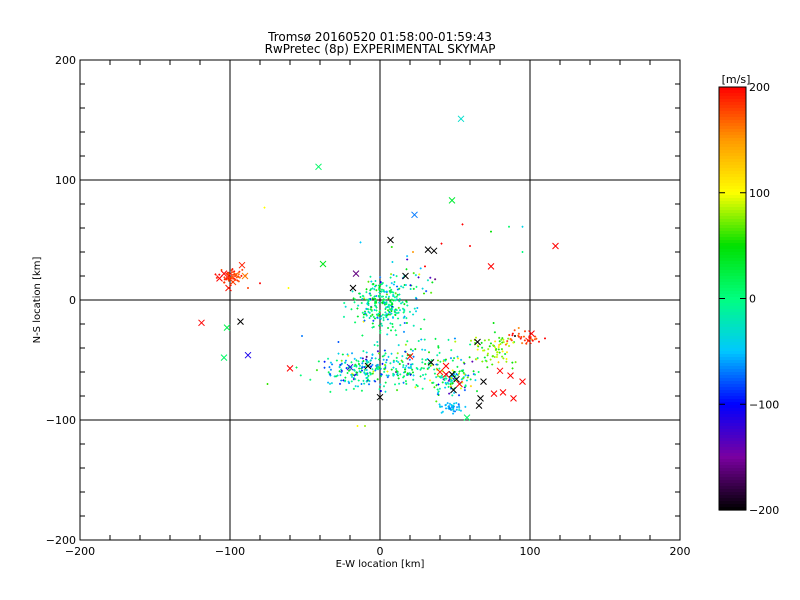  I want to click on colorbar-gradient, so click(732, 299).